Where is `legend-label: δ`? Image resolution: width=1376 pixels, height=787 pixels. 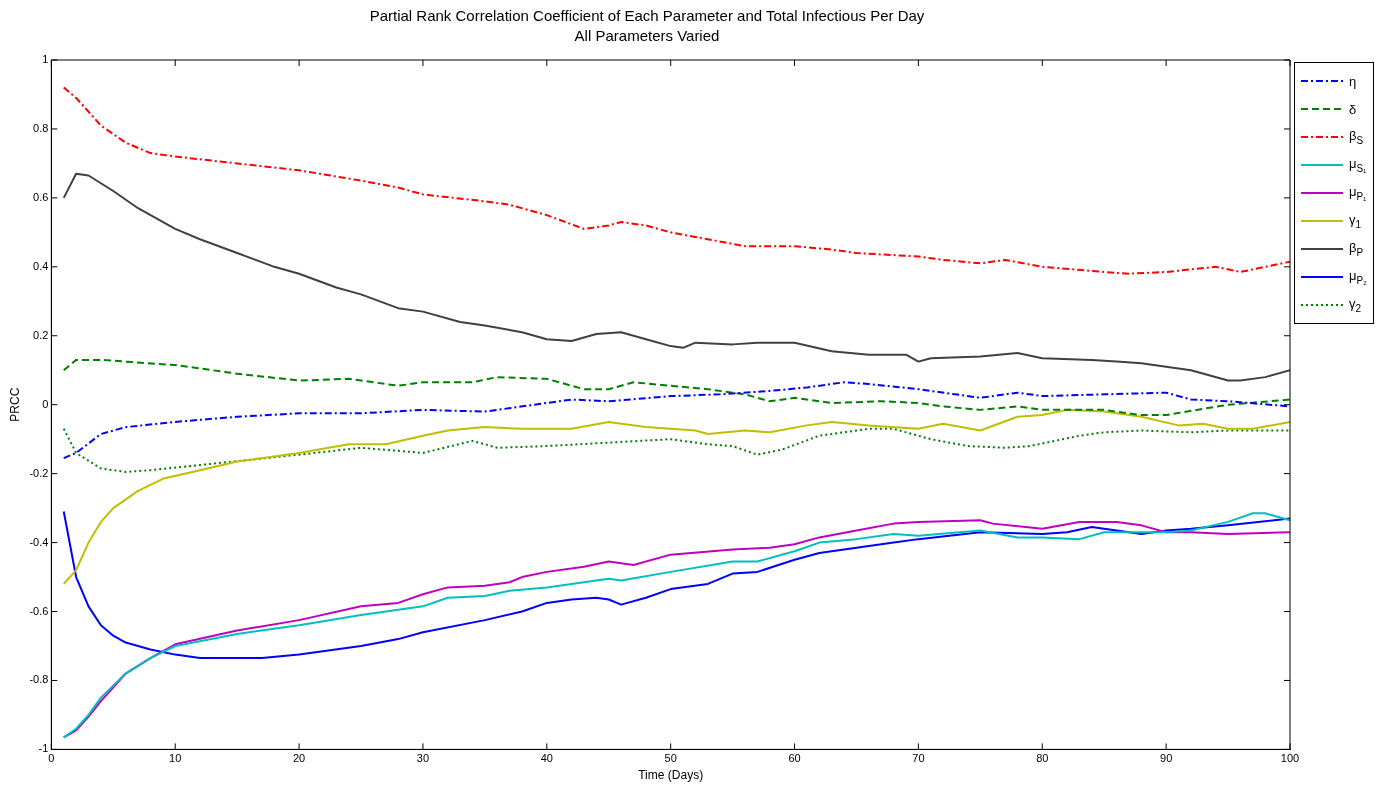 legend-label: δ is located at coordinates (1352, 109).